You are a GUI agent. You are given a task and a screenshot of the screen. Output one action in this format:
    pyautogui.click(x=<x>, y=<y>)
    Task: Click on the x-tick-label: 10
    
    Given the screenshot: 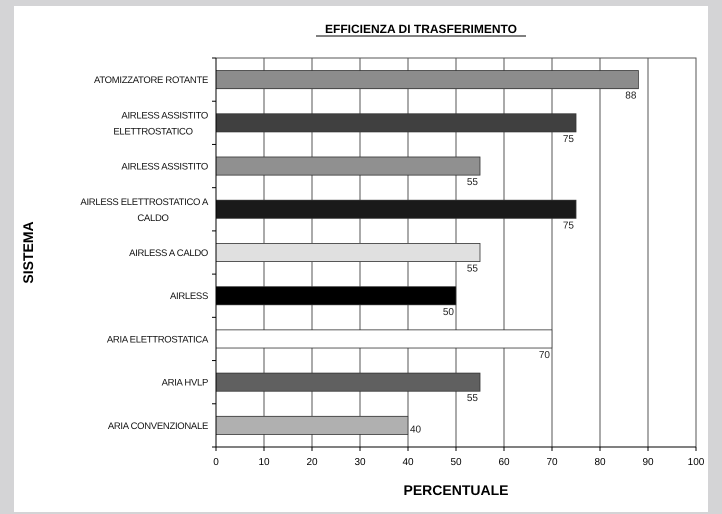 What is the action you would take?
    pyautogui.click(x=264, y=462)
    